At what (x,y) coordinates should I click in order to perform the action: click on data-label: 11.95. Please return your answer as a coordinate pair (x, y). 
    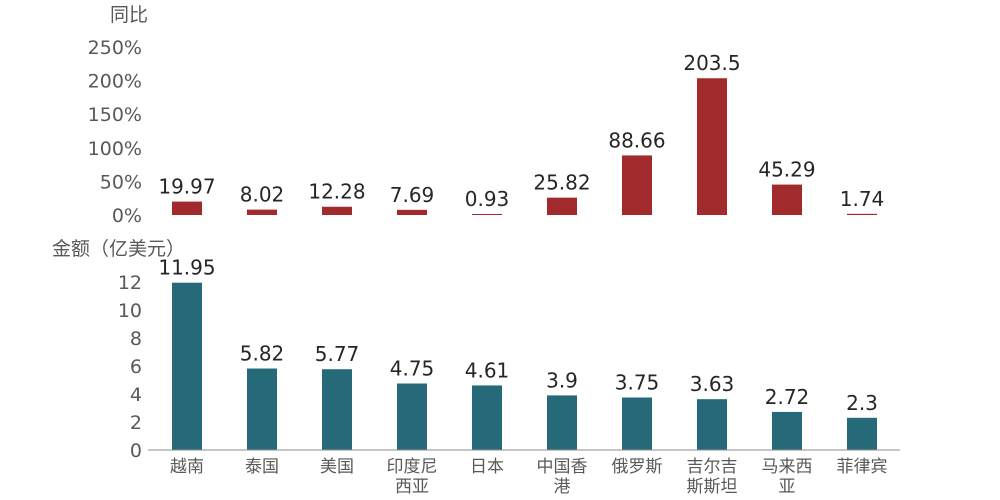
    Looking at the image, I should click on (186, 268).